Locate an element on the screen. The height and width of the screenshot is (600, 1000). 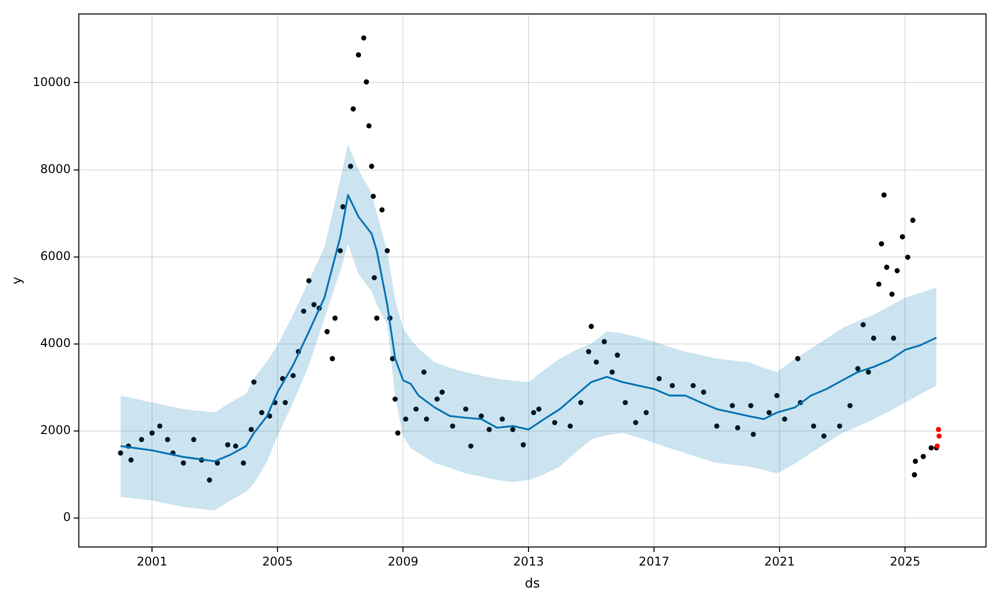
x-tick-label: 2013 is located at coordinates (528, 561).